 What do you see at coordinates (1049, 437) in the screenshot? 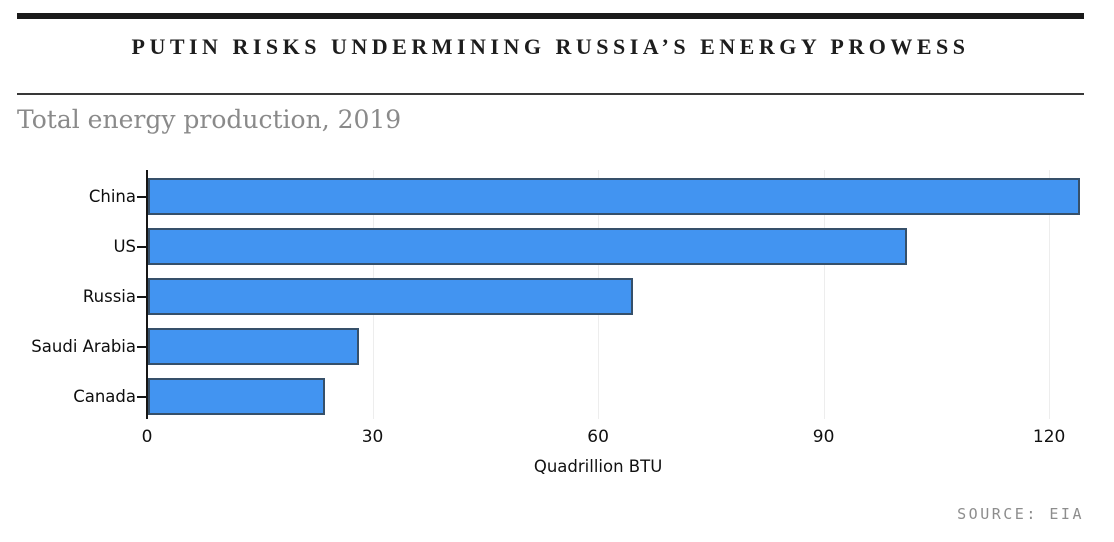
I see `x-tick-label-120: 120` at bounding box center [1049, 437].